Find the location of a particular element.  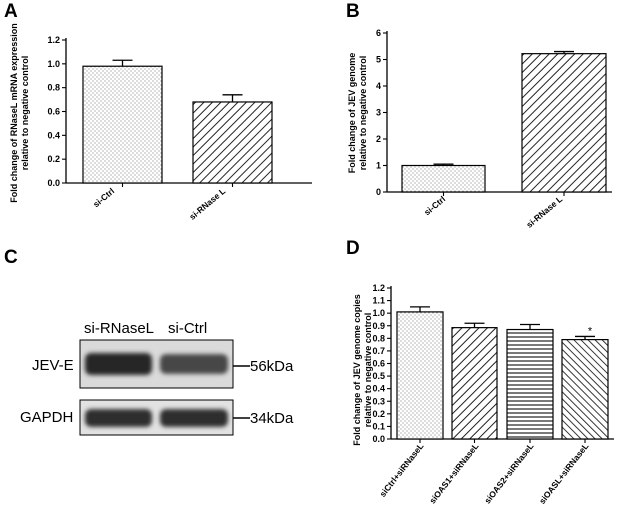

y-tick-label-d: 0.3 is located at coordinates (378, 401).